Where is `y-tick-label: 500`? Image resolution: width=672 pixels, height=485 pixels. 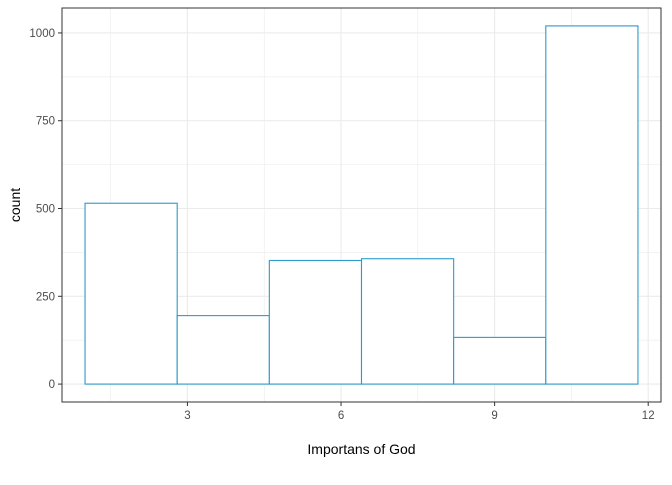
y-tick-label: 500 is located at coordinates (45, 210).